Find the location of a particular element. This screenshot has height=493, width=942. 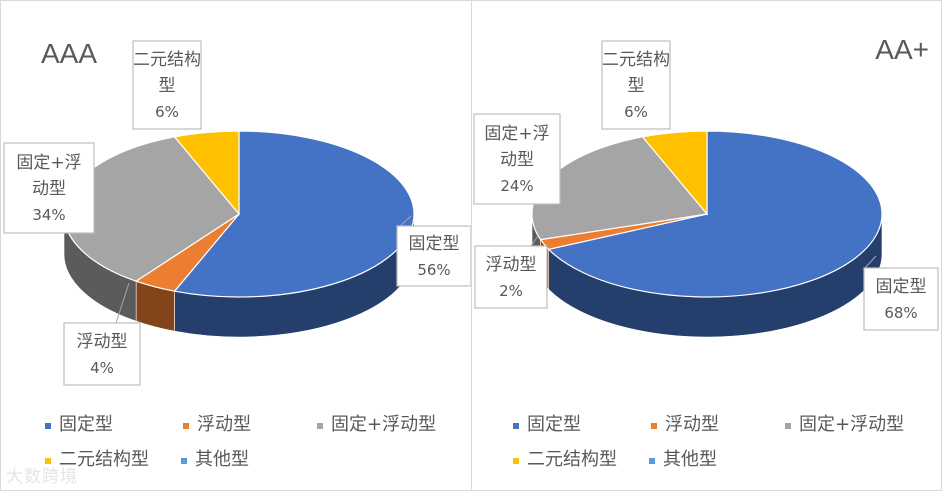

data-label-value: 56% is located at coordinates (433, 270).